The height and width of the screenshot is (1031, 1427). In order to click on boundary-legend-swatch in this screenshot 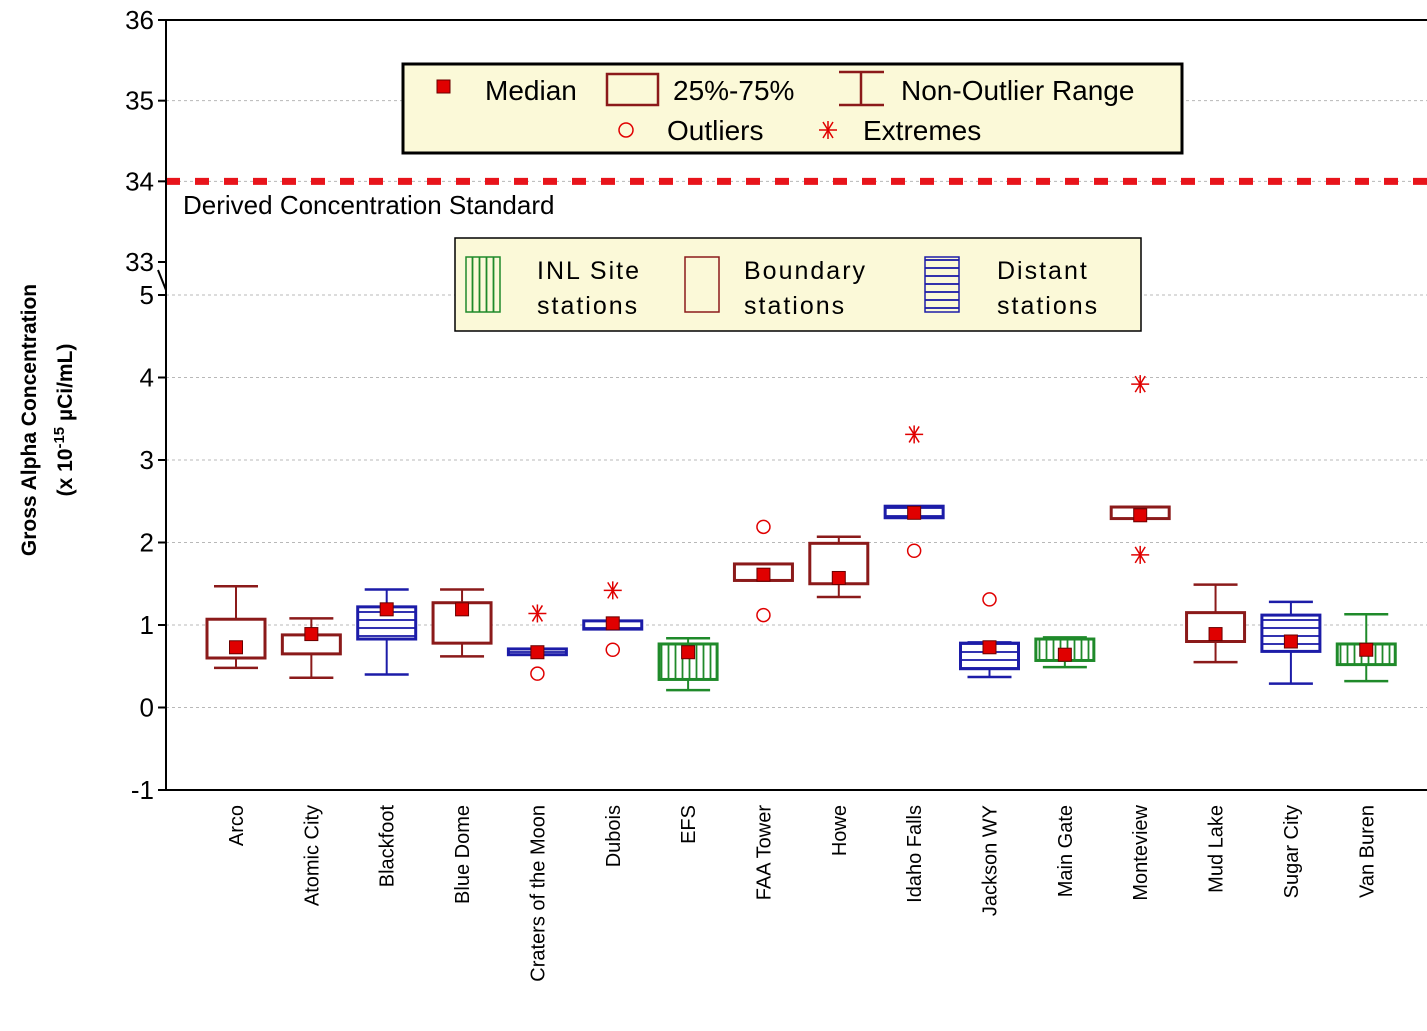, I will do `click(702, 284)`.